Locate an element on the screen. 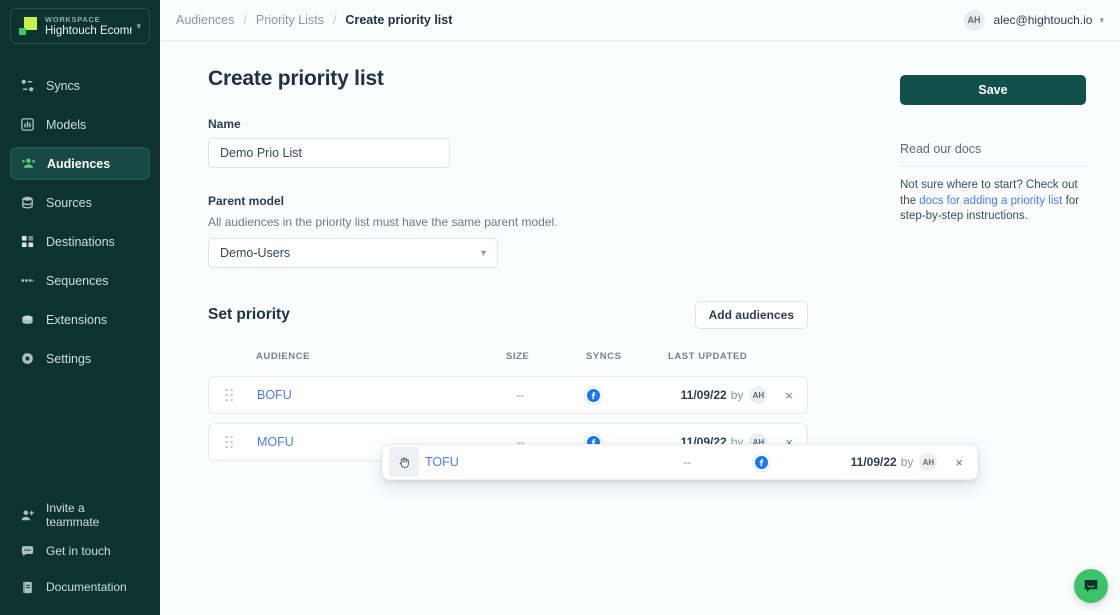  sidebar-item-models: Models is located at coordinates (80, 124).